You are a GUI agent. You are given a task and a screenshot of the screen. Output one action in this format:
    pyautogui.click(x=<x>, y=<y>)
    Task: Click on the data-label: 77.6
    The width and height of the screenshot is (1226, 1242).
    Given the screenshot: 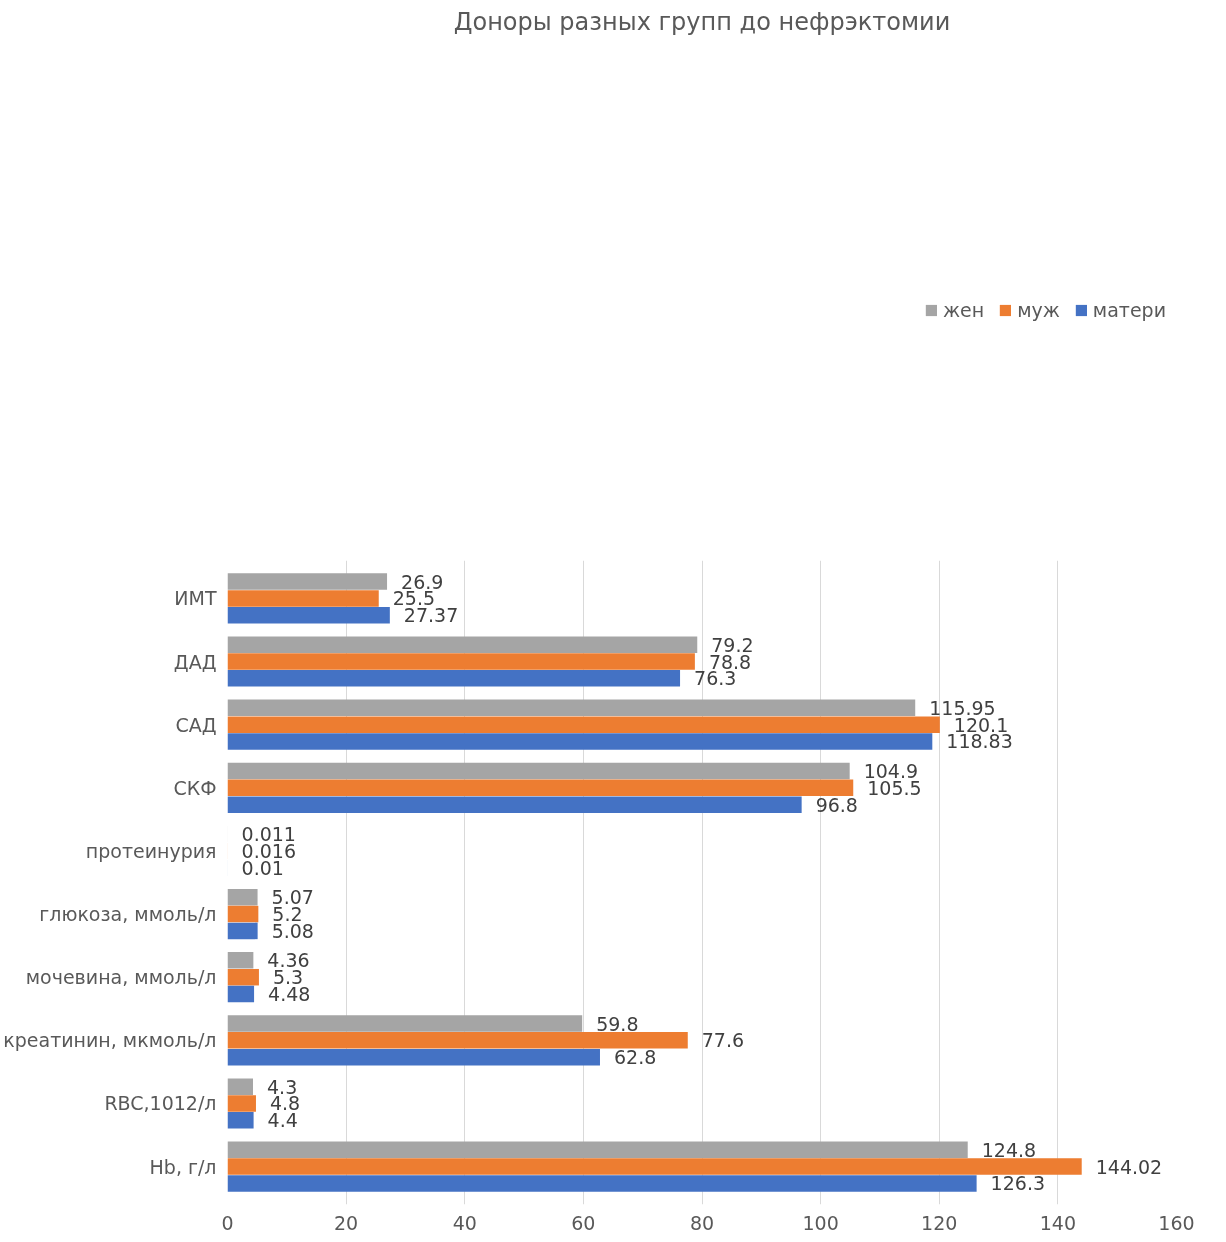 What is the action you would take?
    pyautogui.click(x=723, y=1040)
    